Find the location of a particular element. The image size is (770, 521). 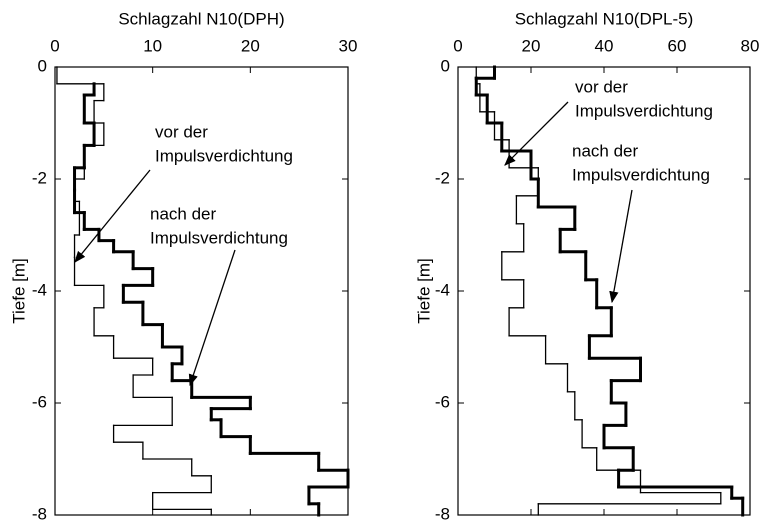

x-tick-label: 80 is located at coordinates (750, 45).